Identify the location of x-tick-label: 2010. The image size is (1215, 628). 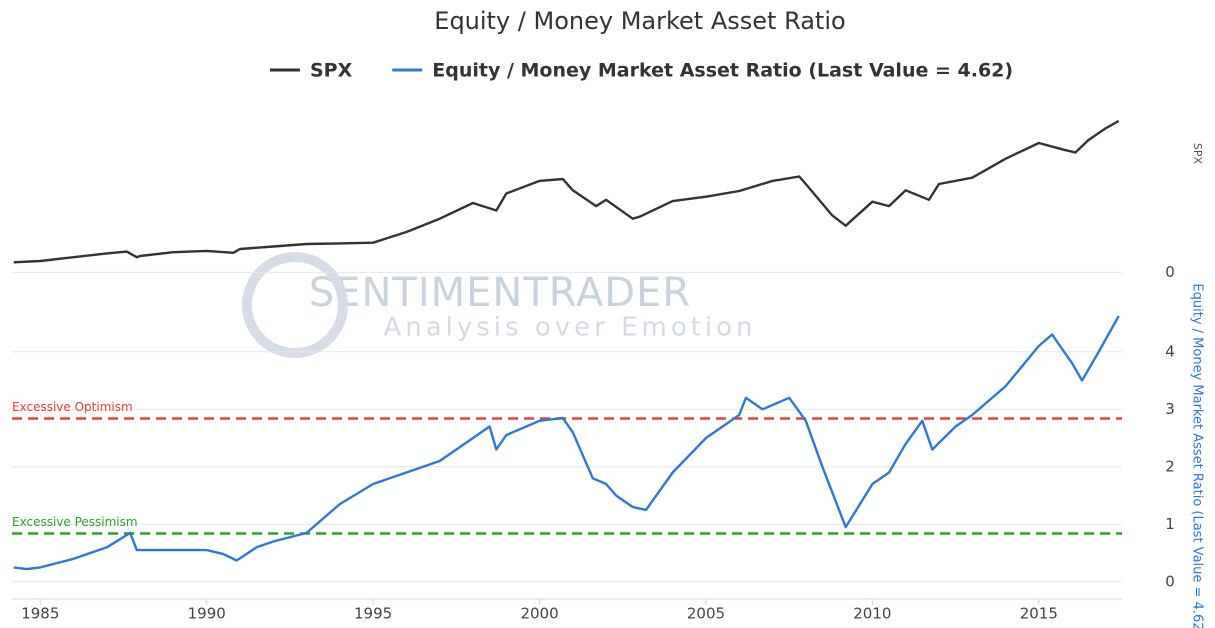
(872, 614).